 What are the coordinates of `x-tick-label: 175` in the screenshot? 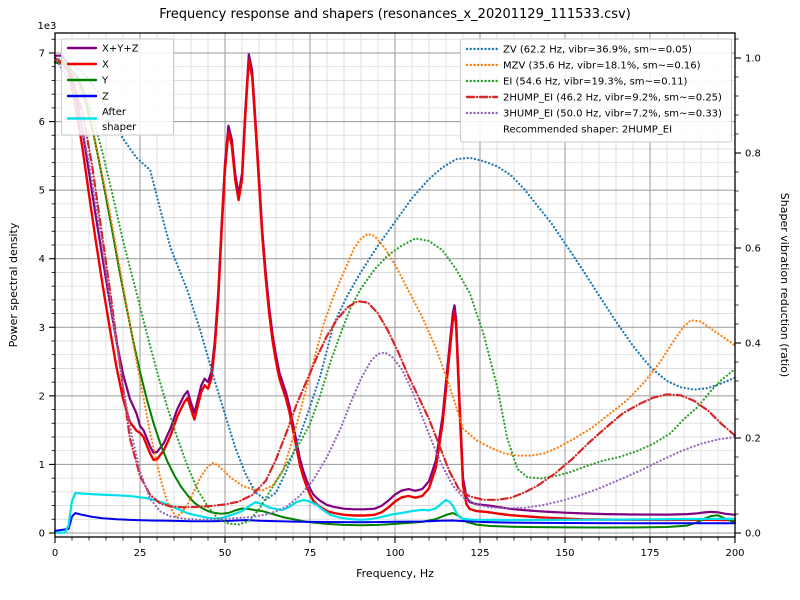 It's located at (649, 553).